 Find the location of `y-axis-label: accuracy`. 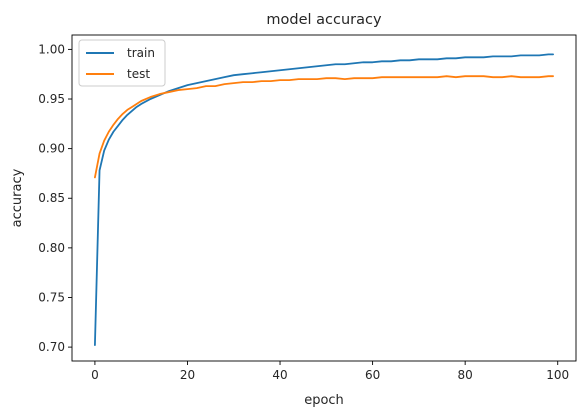

y-axis-label: accuracy is located at coordinates (17, 197).